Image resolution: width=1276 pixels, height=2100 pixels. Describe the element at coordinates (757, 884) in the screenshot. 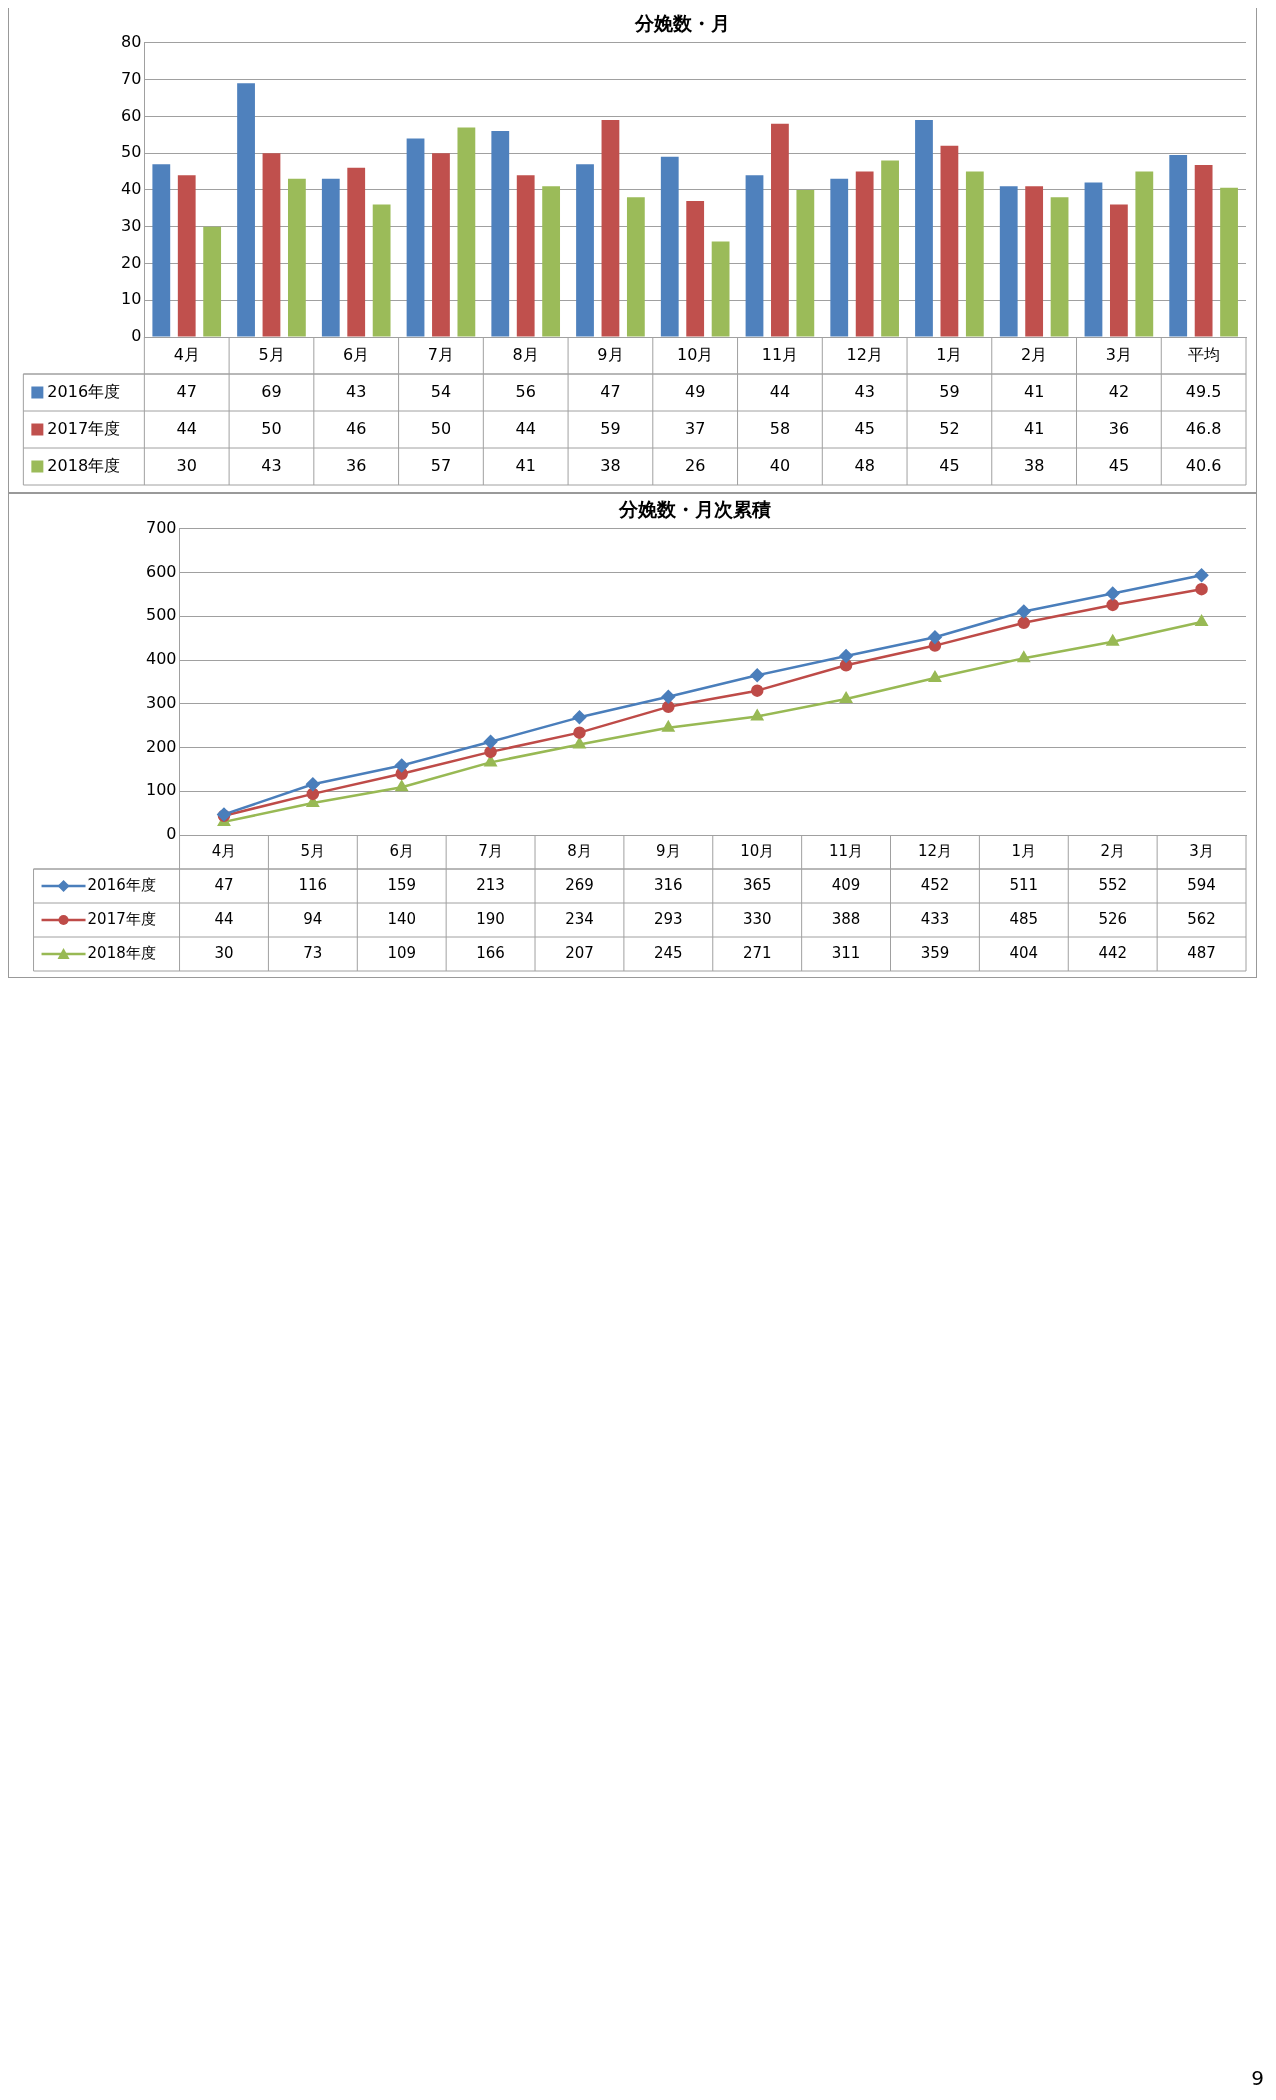

I see `data-label: 365` at that location.